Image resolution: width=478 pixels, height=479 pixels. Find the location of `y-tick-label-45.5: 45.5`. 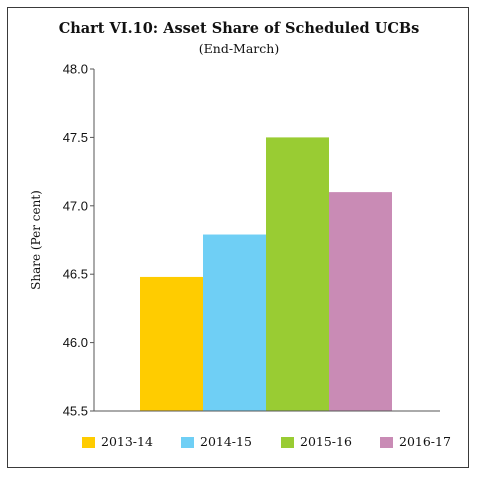

y-tick-label-45.5: 45.5 is located at coordinates (75, 411).